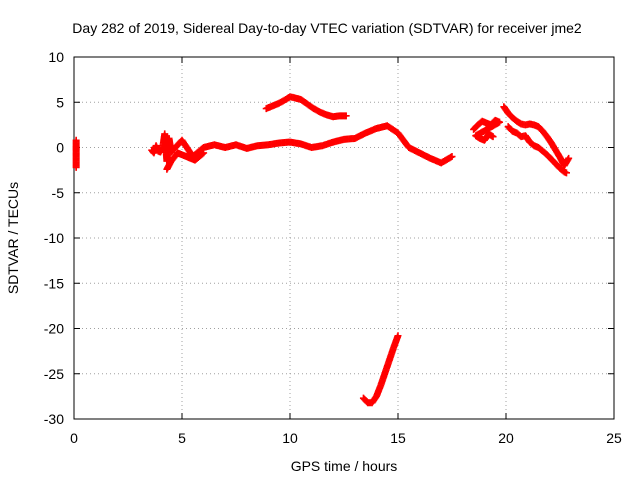 The image size is (640, 480). Describe the element at coordinates (54, 374) in the screenshot. I see `y-tick-label: -25` at that location.